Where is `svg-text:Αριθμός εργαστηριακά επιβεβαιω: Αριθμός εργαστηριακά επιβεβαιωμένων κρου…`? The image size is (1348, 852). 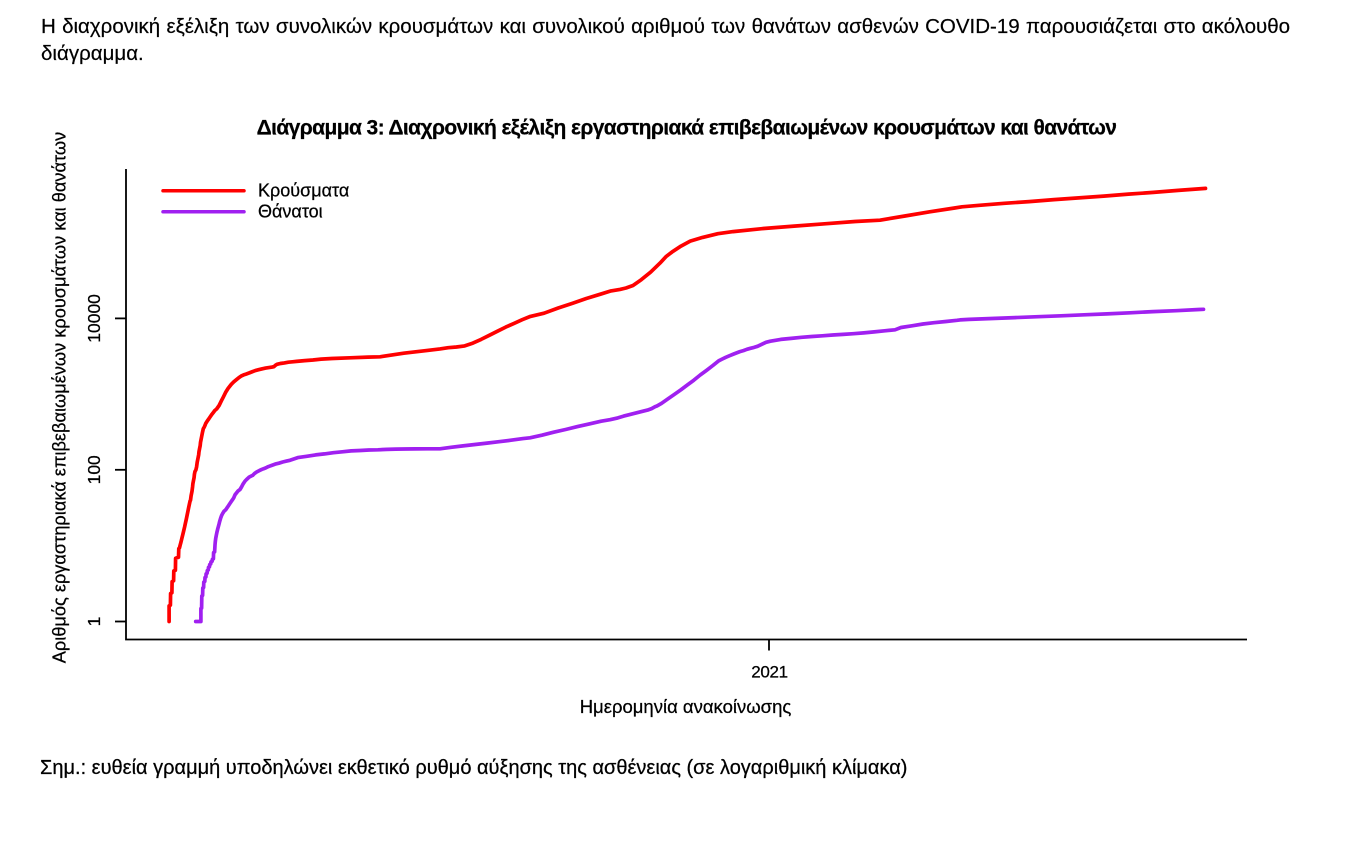 svg-text:Αριθμός εργαστηριακά επιβεβαιω: Αριθμός εργαστηριακά επιβεβαιωμένων κρου… is located at coordinates (60, 397).